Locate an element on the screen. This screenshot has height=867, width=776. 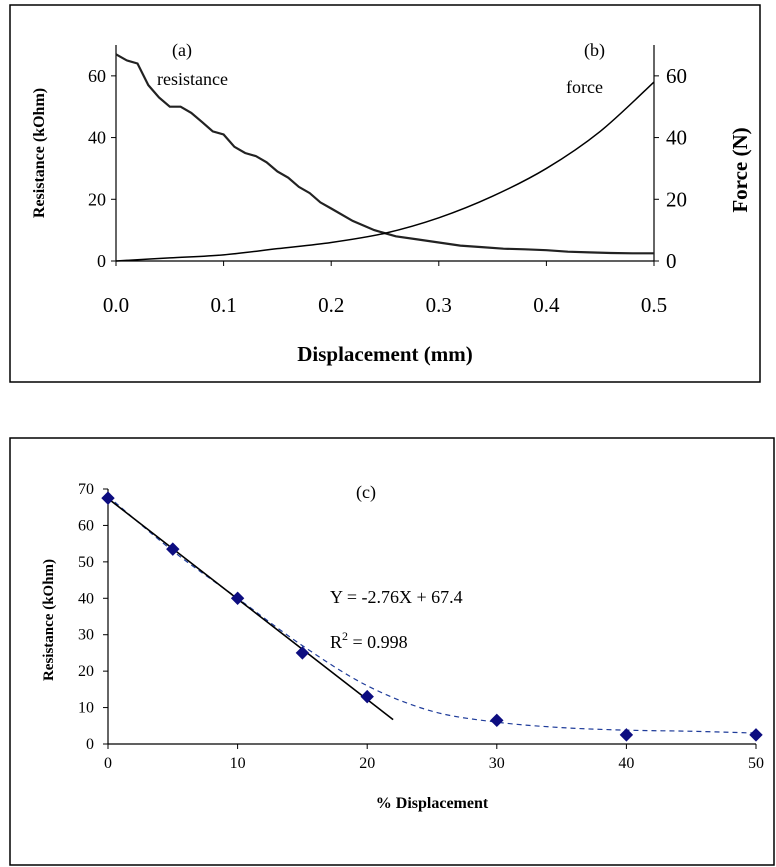
resistance-label: resistance is located at coordinates (192, 79).